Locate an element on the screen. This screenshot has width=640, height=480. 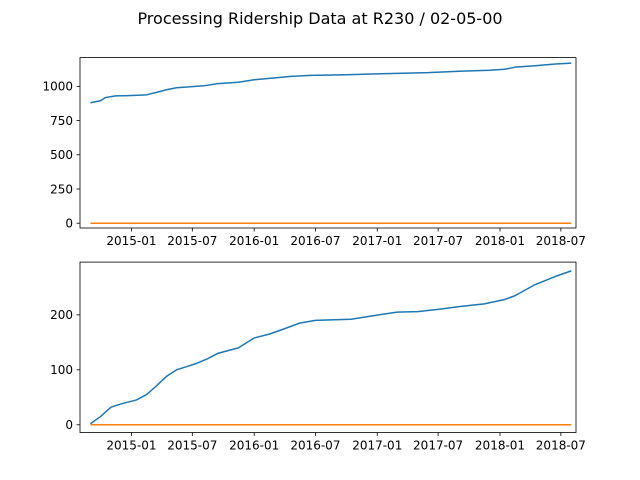
y-tick-label: 750 is located at coordinates (61, 121).